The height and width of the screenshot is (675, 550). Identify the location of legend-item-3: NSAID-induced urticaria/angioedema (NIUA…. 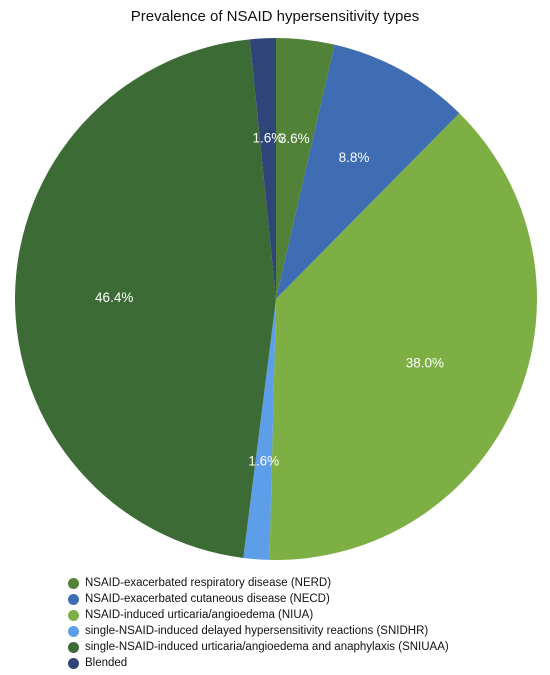
(258, 615).